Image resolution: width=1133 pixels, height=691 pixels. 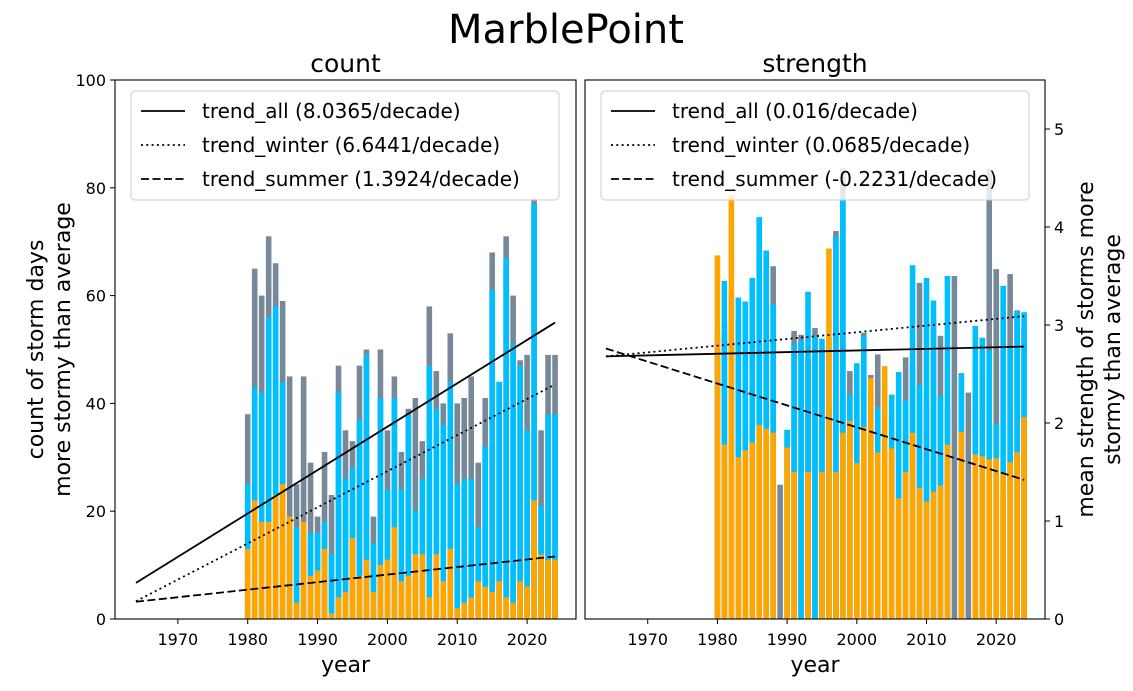 I want to click on bar-summer-1994, so click(x=345, y=605).